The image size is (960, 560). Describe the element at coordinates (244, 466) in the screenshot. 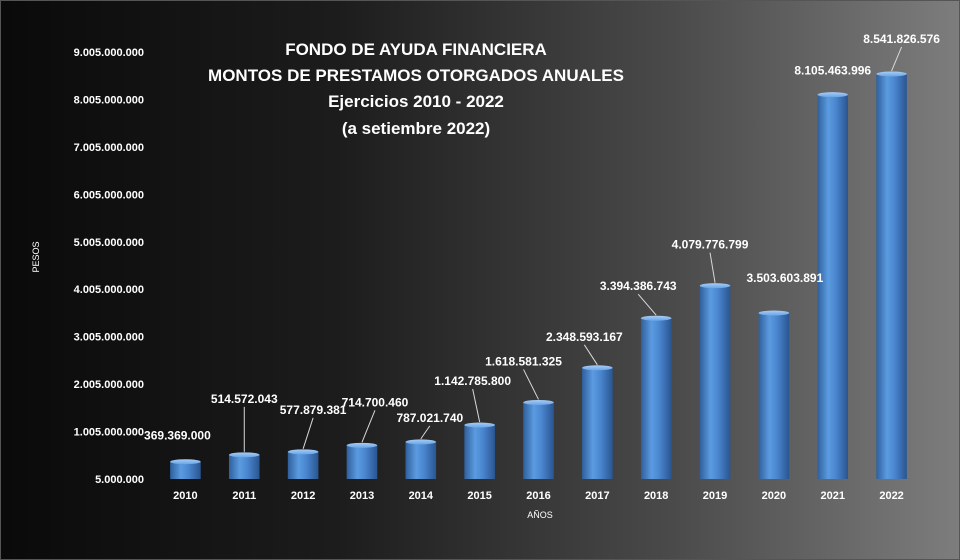

I see `bar-2011` at that location.